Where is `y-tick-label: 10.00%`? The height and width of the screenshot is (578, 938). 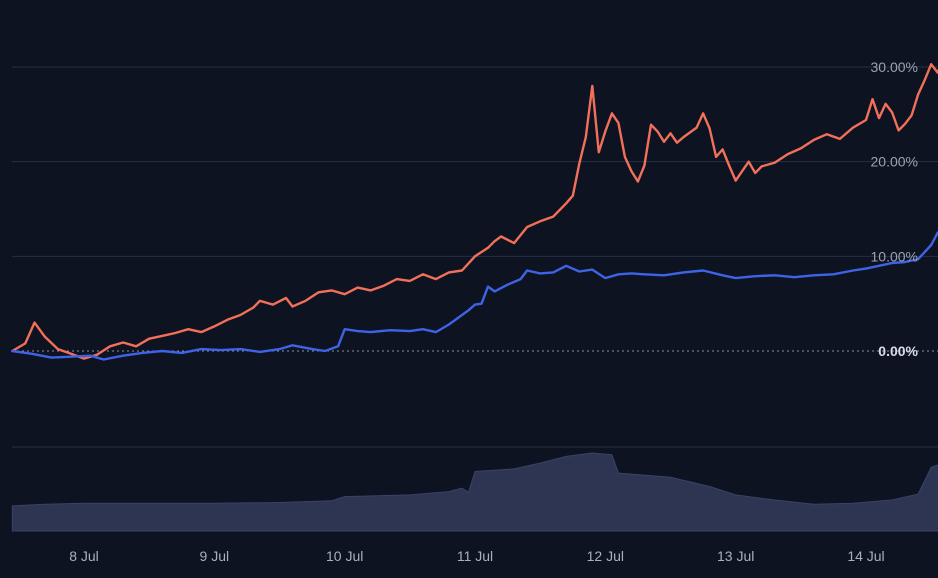 y-tick-label: 10.00% is located at coordinates (894, 256).